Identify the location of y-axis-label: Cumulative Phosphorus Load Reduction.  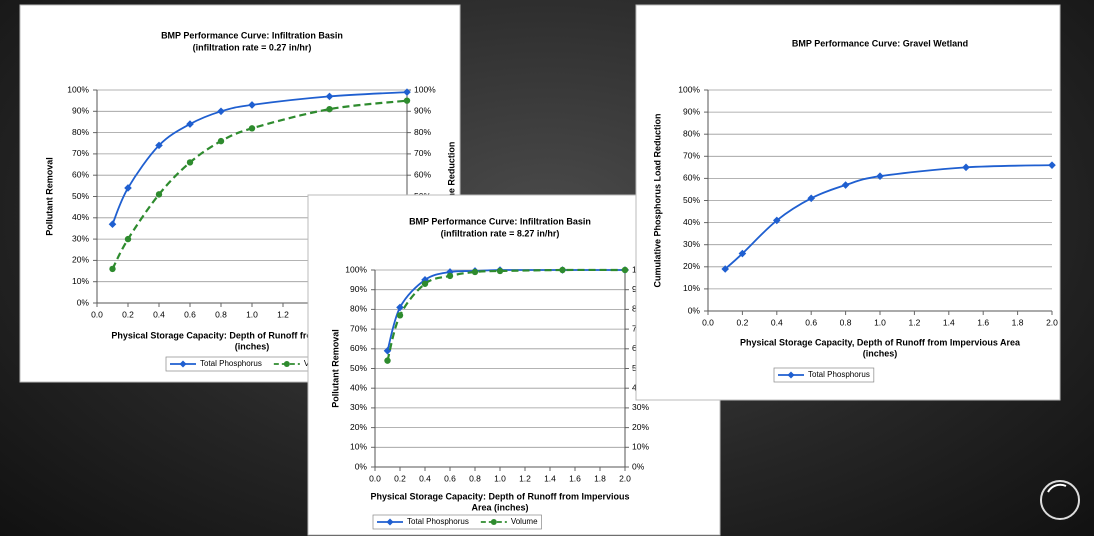
(657, 200).